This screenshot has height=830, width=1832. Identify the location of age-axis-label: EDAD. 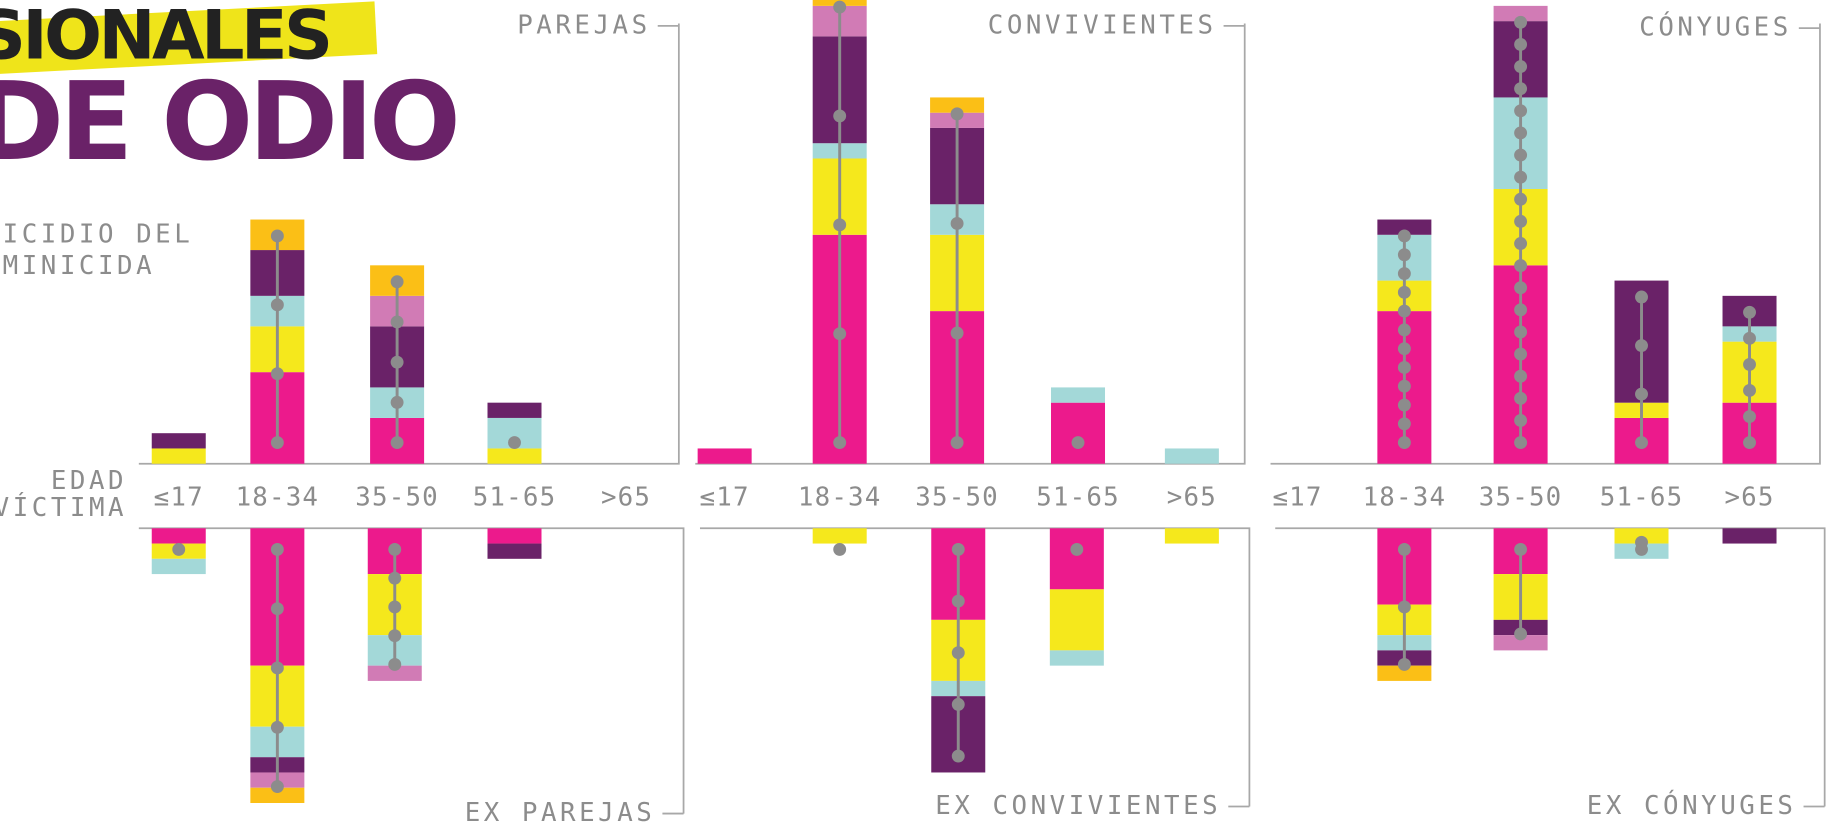
(89, 481).